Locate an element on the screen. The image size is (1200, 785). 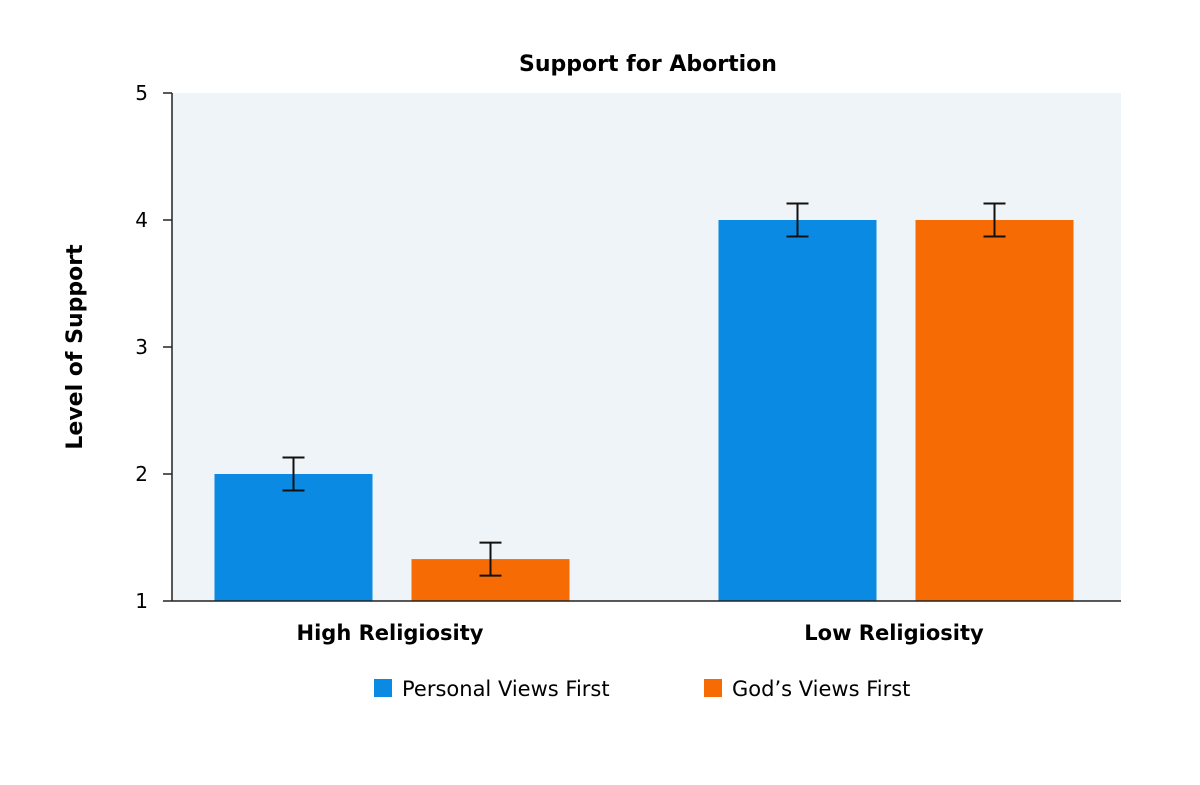
category-label: High Religiosity is located at coordinates (390, 633).